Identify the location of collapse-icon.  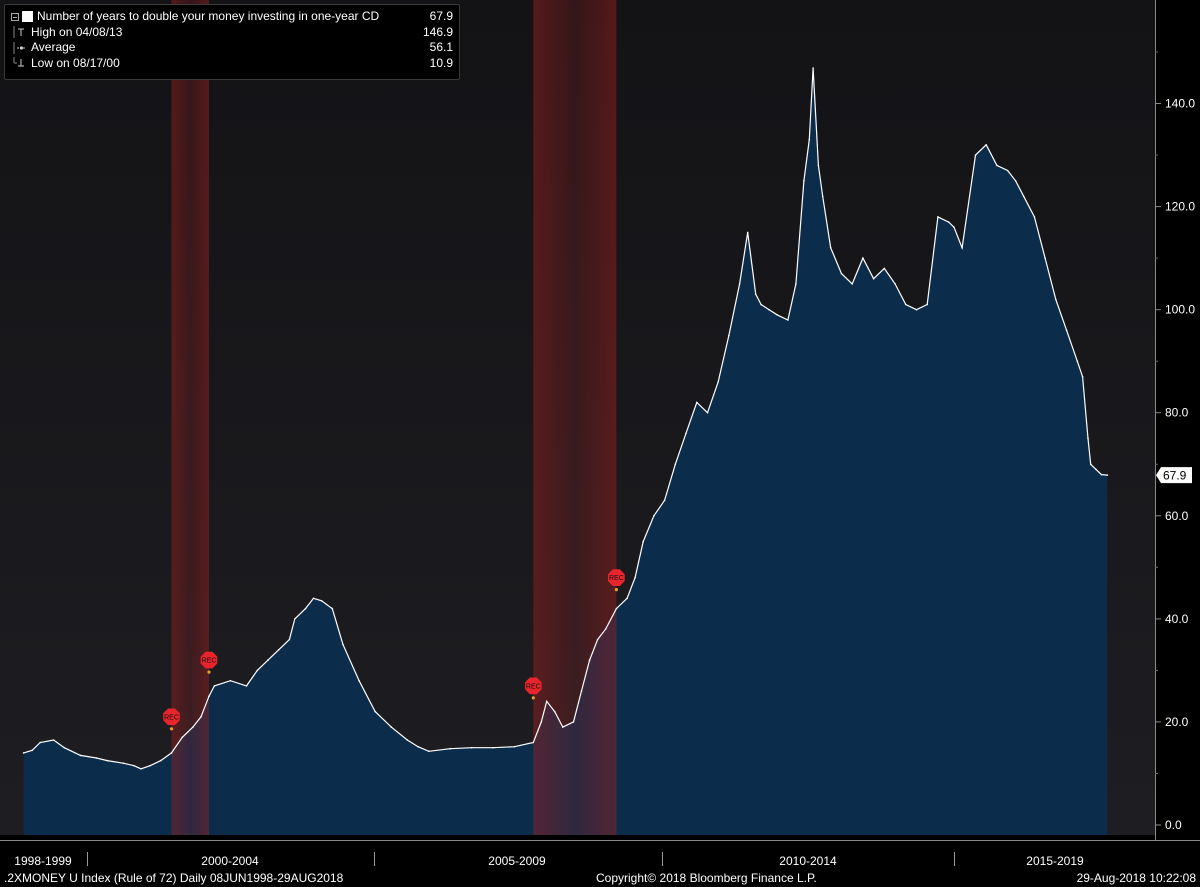
(15, 16).